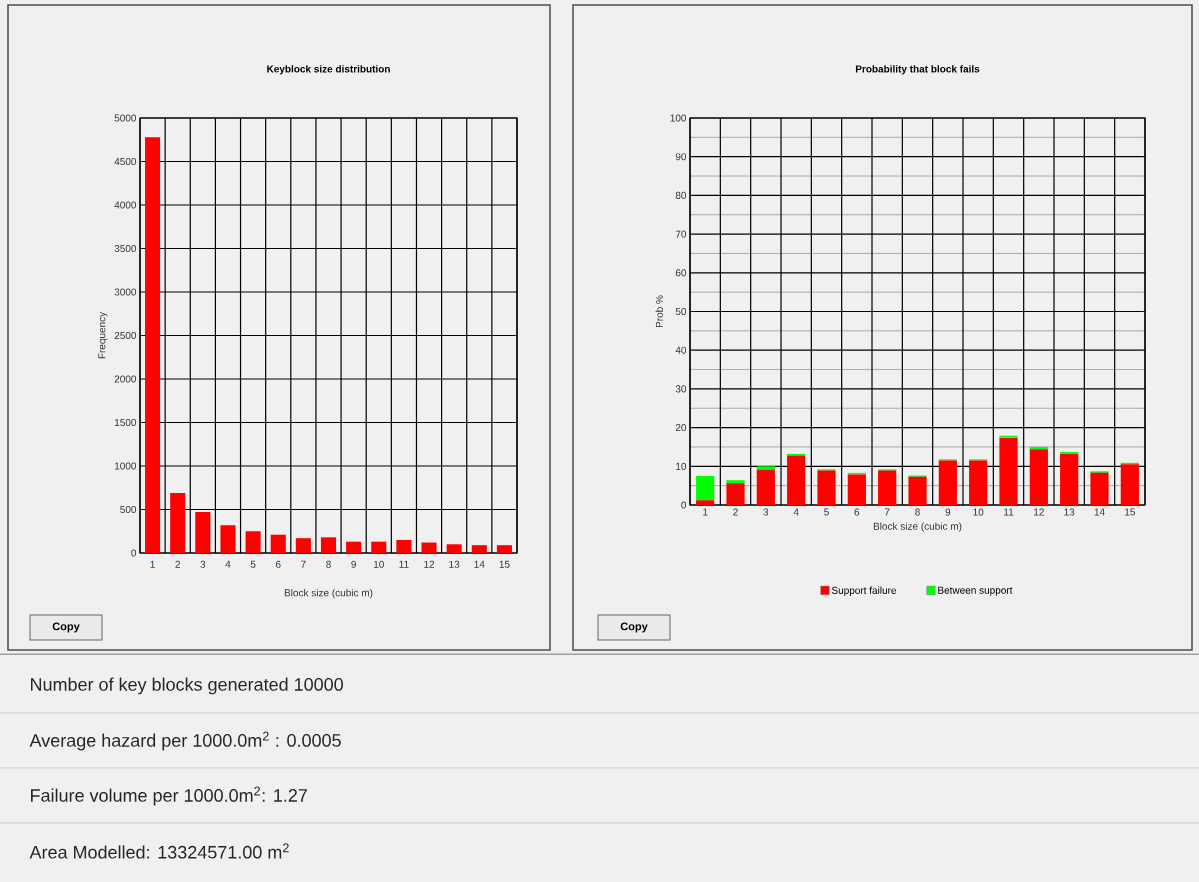  I want to click on y-tick-label: 1500, so click(126, 422).